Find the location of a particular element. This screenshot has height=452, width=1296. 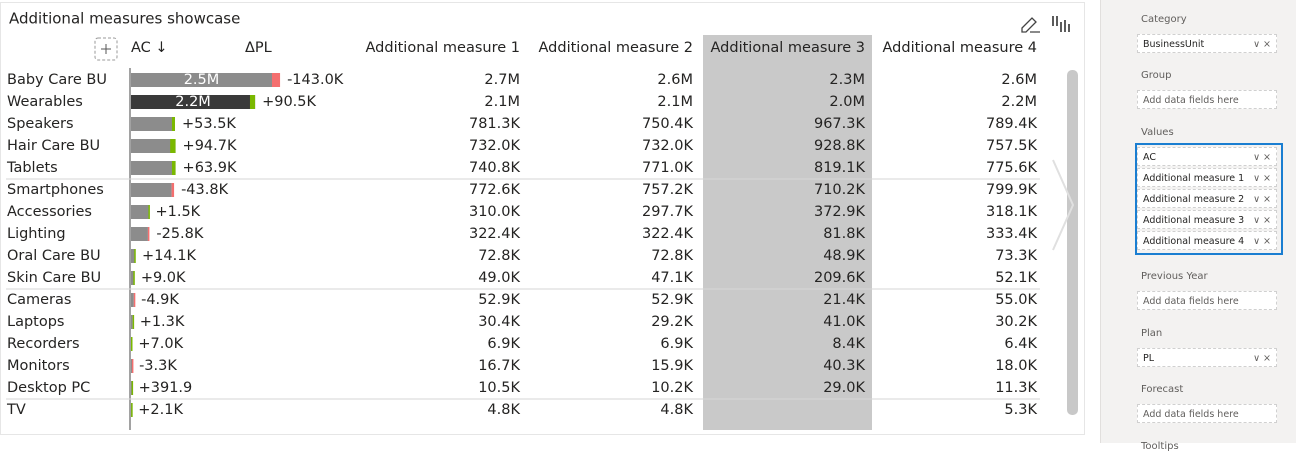

field-chip: Additional measure 4 ∨ × is located at coordinates (1207, 240).